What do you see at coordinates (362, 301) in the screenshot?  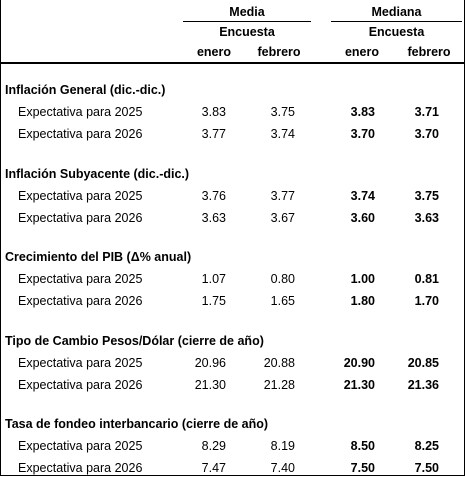 I see `cell-value: 1.80` at bounding box center [362, 301].